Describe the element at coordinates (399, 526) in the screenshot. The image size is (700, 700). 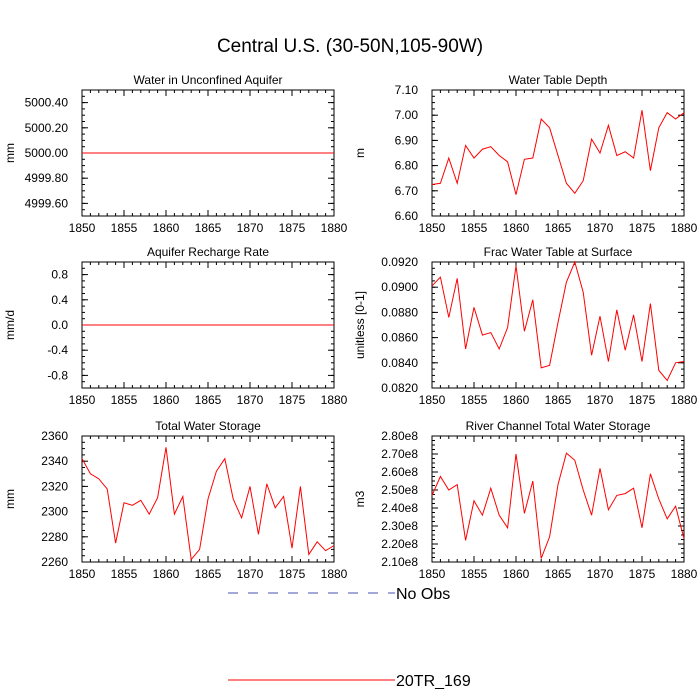
I see `y-tick-label: 2.30e8` at that location.